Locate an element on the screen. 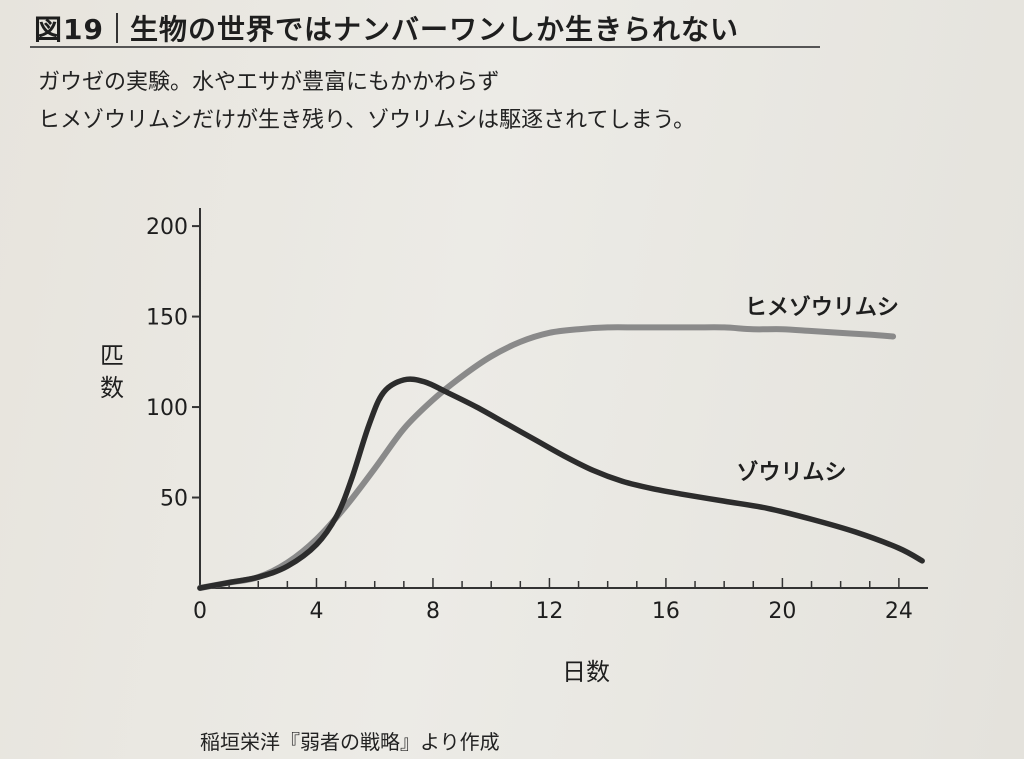 Image resolution: width=1024 pixels, height=759 pixels. y-tick-label: 200 is located at coordinates (167, 227).